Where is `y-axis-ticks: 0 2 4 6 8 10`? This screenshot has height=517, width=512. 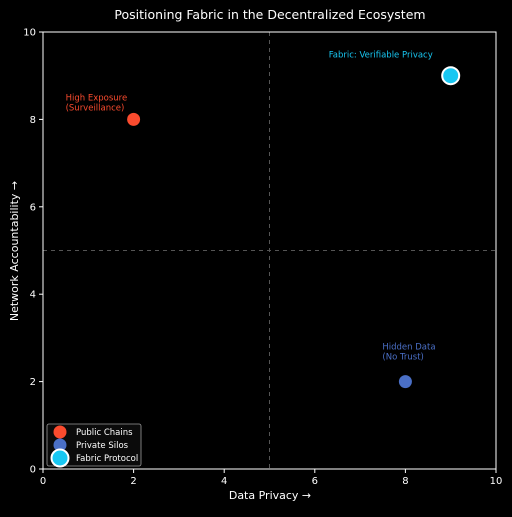
y-axis-ticks: 0 2 4 6 8 10 is located at coordinates (33, 252).